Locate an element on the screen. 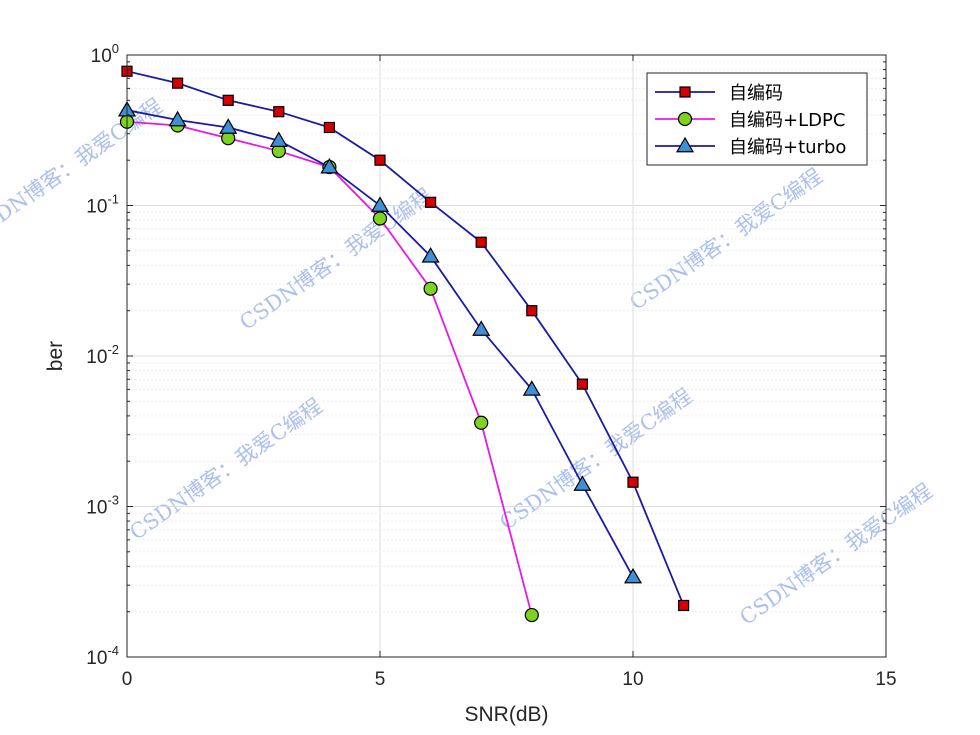  legend-label: 自编码+turbo is located at coordinates (787, 147).